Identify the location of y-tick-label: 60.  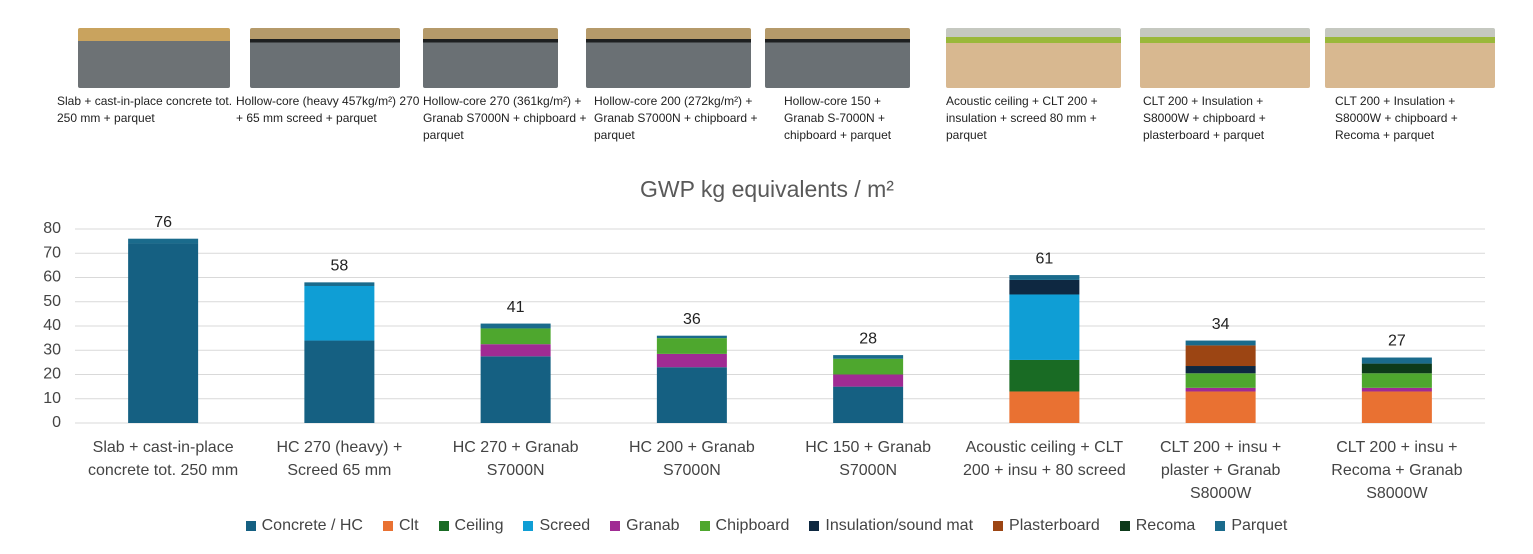
(52, 277).